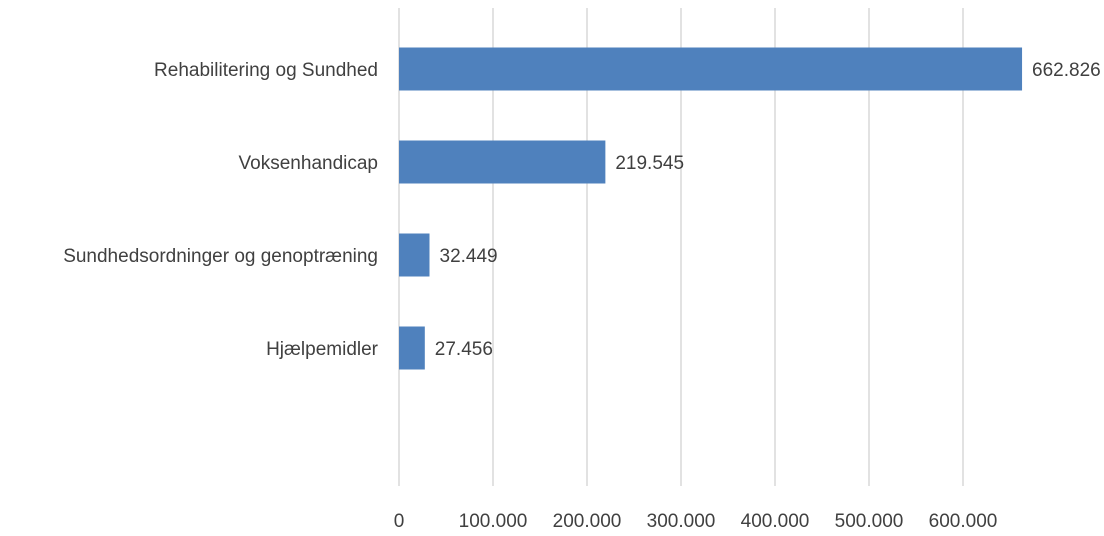 Image resolution: width=1104 pixels, height=536 pixels. Describe the element at coordinates (681, 521) in the screenshot. I see `x-tick-label: 300.000` at that location.